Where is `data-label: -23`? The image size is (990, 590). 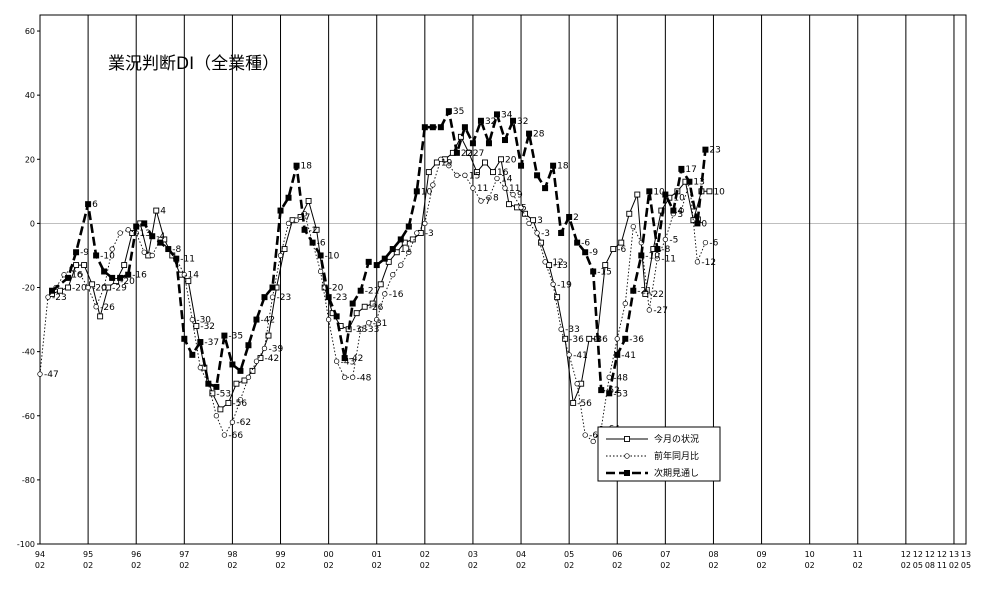 data-label: -23 is located at coordinates (340, 298).